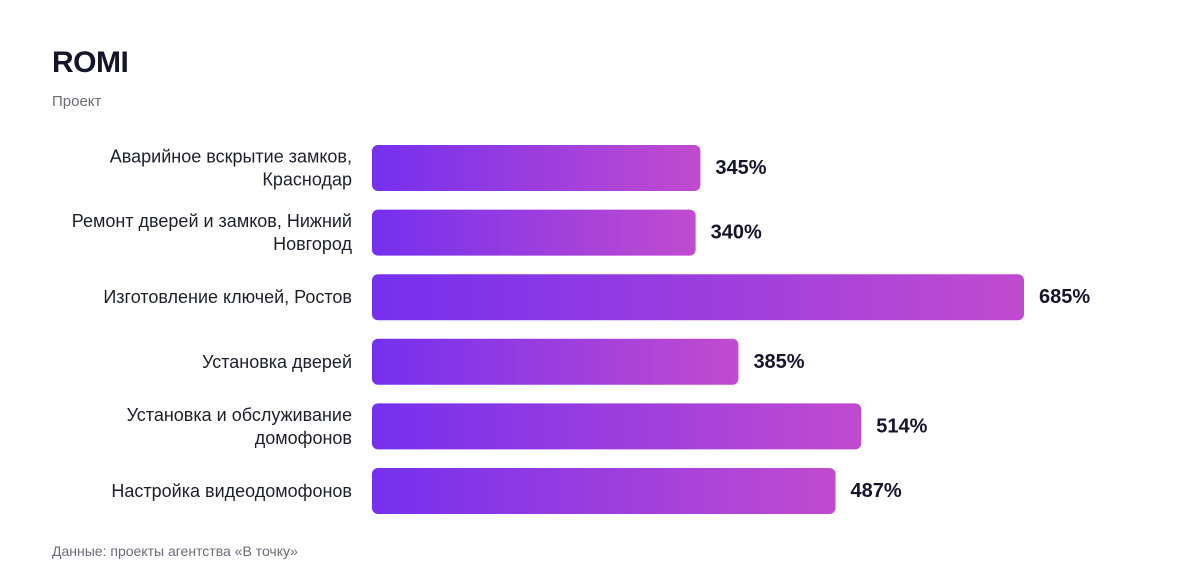  I want to click on value-label-1: 340%, so click(736, 233).